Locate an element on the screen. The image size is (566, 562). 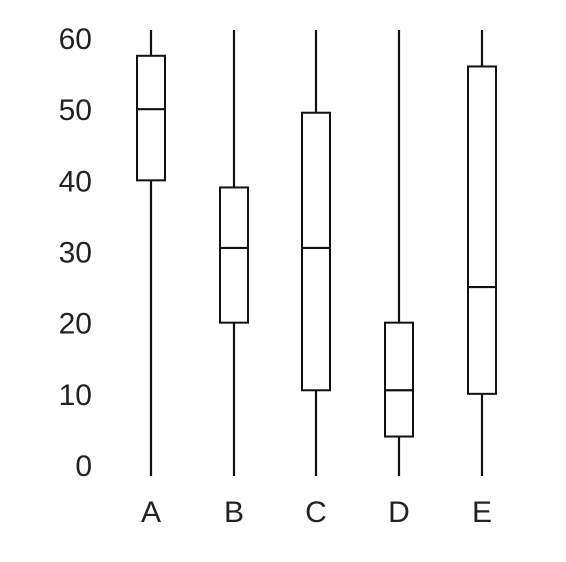
box-group-e is located at coordinates (482, 253).